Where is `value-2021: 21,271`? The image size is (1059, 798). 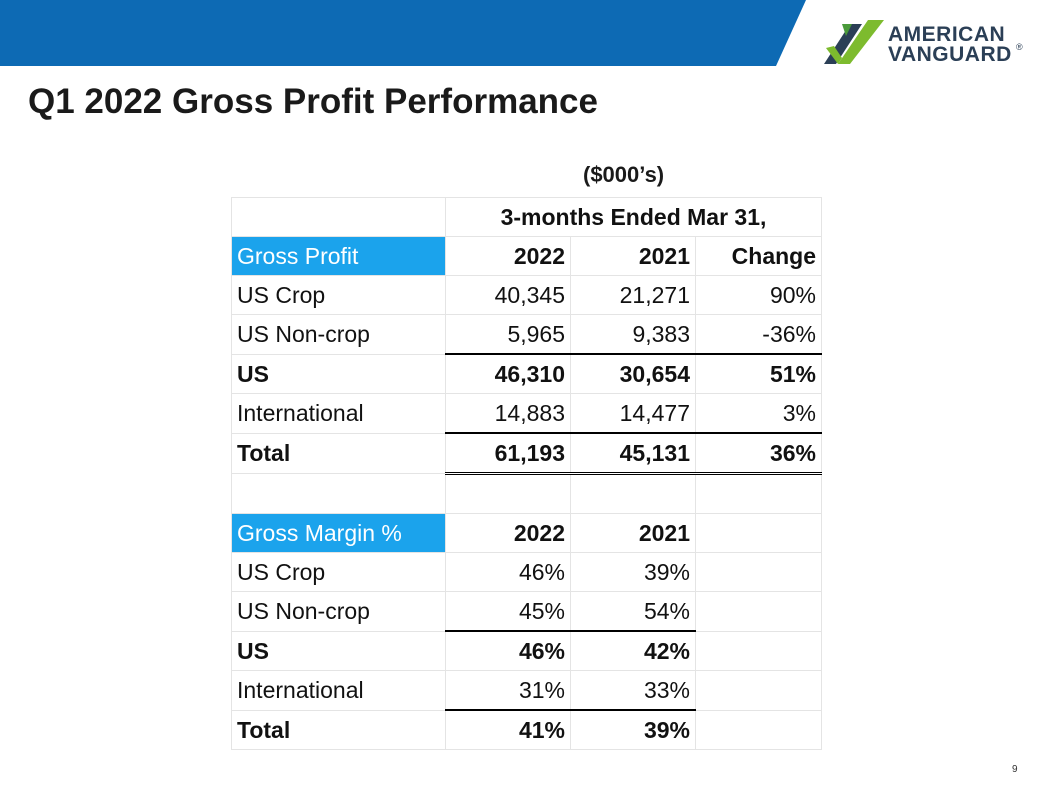 value-2021: 21,271 is located at coordinates (633, 295).